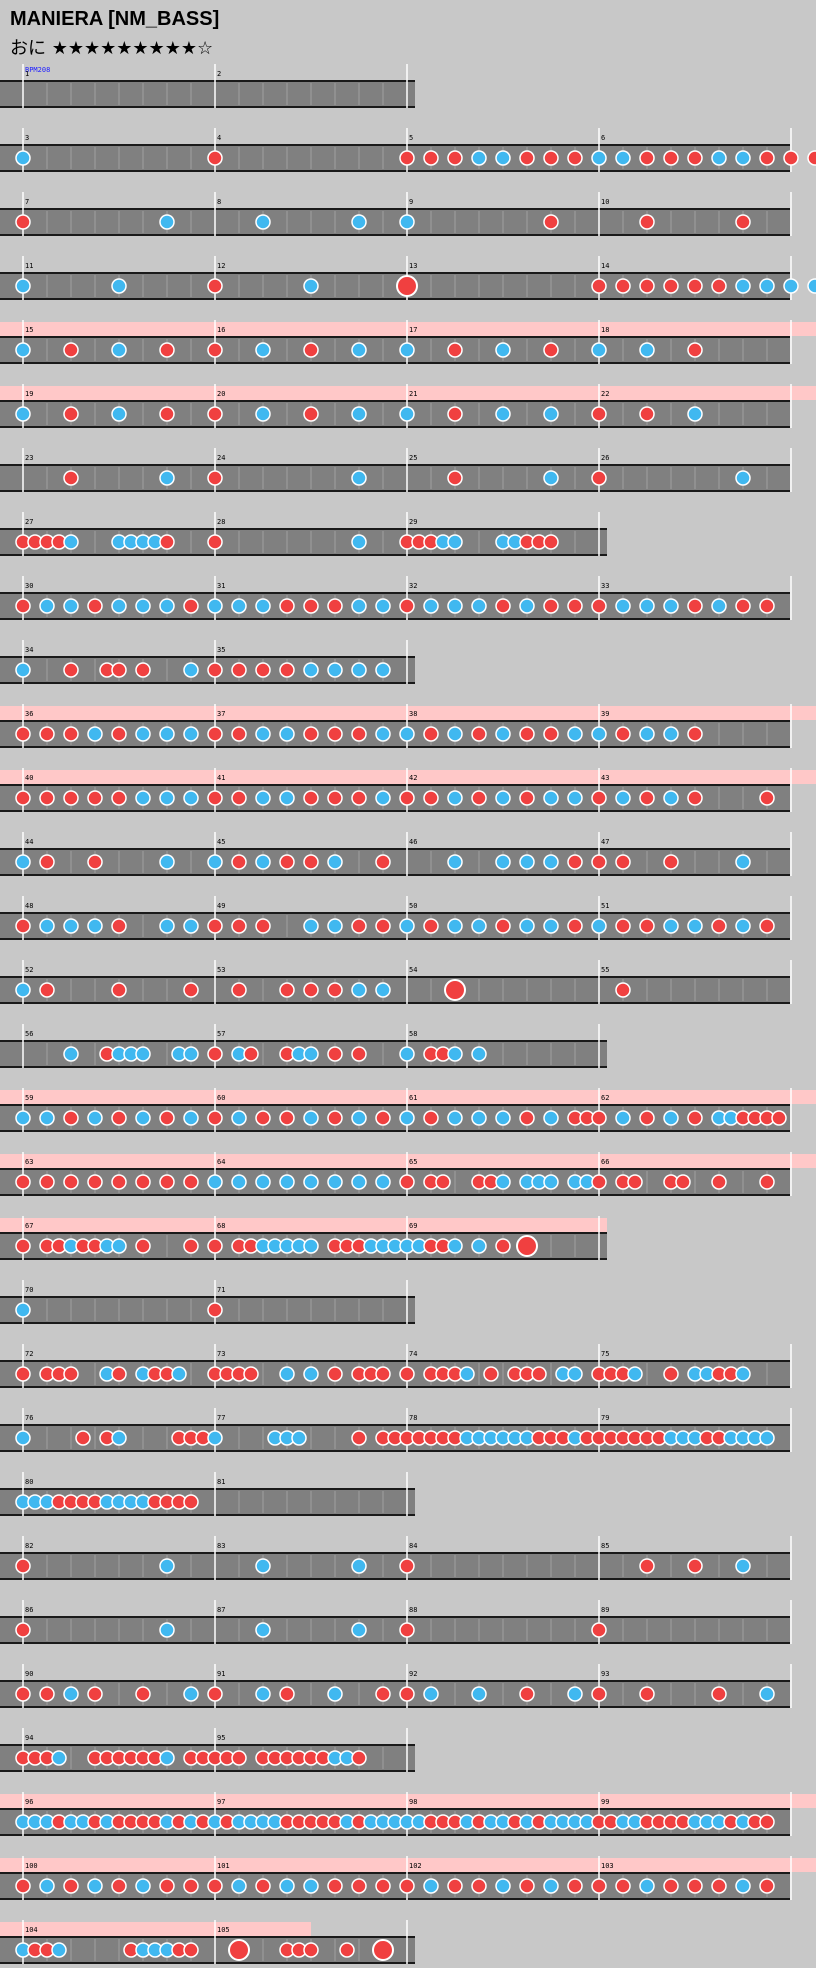  I want to click on measure-number: 40, so click(29, 778).